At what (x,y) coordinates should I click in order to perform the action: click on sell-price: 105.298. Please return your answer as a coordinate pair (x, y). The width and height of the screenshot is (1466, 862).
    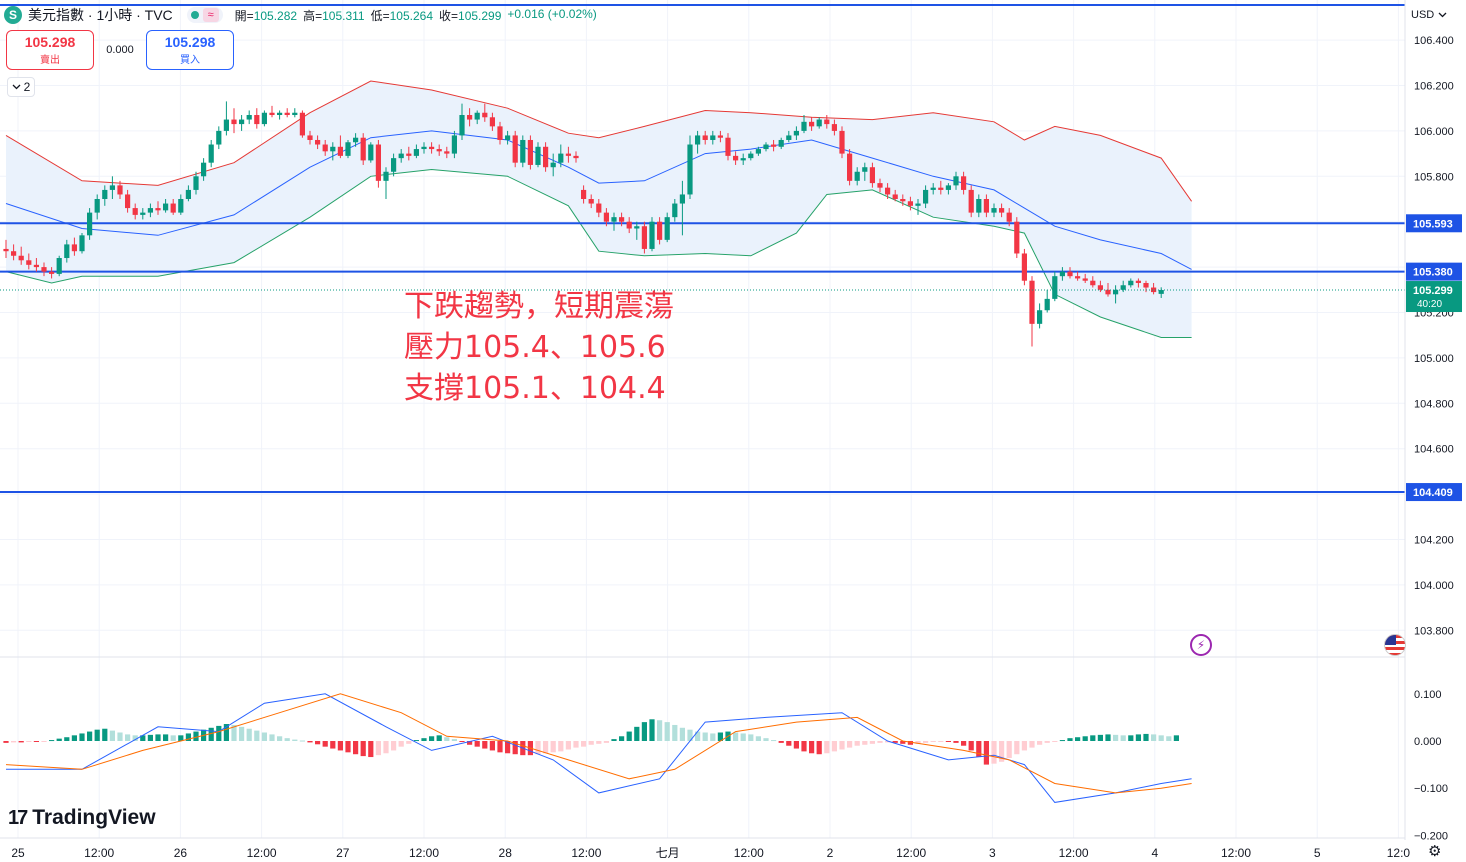
    Looking at the image, I should click on (50, 42).